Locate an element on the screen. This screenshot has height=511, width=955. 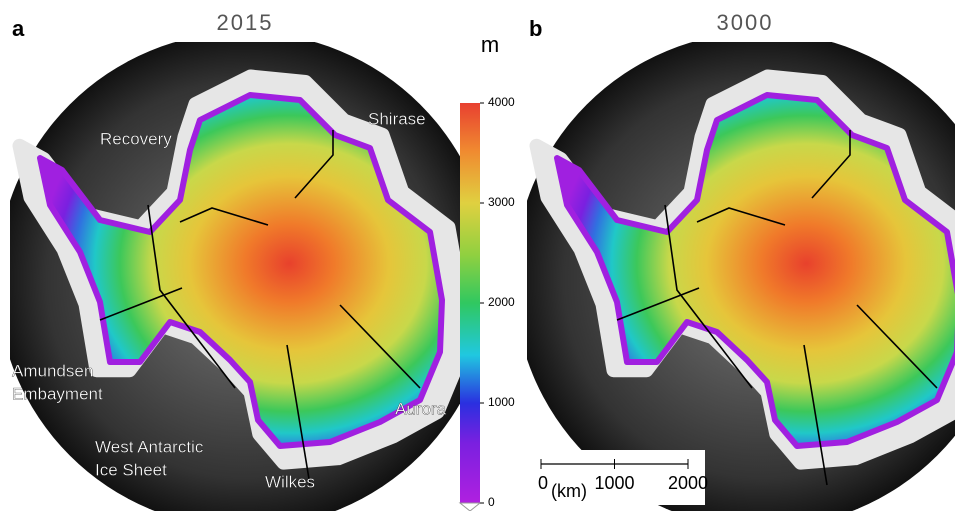
place-label: Embayment is located at coordinates (57, 393).